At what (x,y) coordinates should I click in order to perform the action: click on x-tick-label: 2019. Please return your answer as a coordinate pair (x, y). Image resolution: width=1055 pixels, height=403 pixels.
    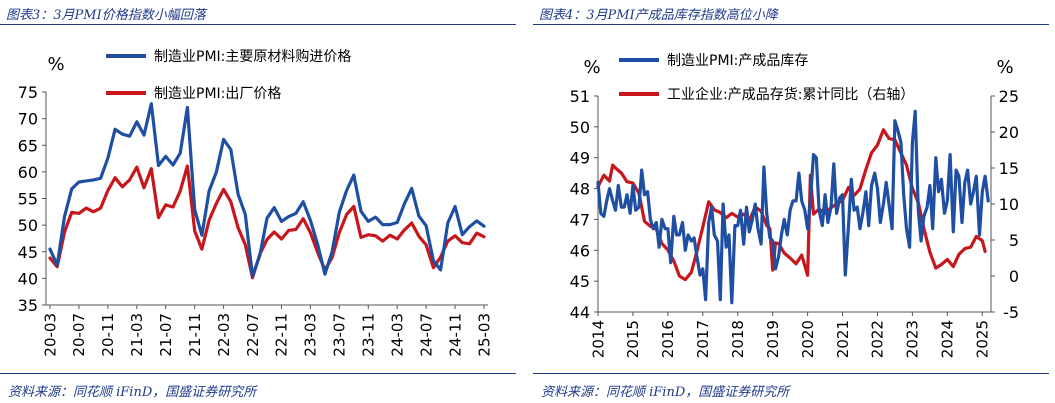
    Looking at the image, I should click on (773, 339).